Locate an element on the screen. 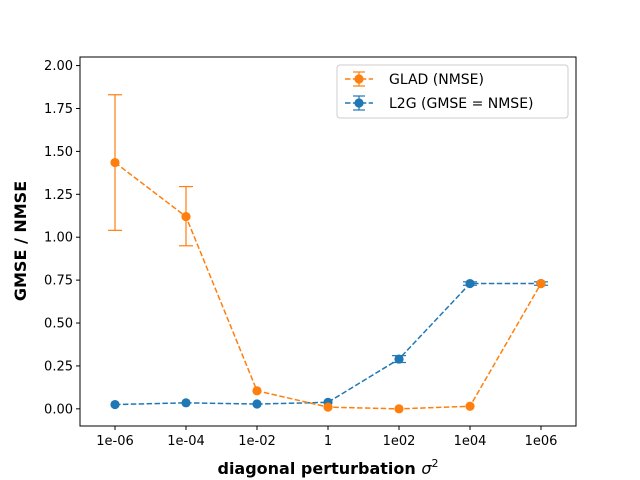 The height and width of the screenshot is (480, 640). y-tick-label: 1.75 is located at coordinates (58, 109).